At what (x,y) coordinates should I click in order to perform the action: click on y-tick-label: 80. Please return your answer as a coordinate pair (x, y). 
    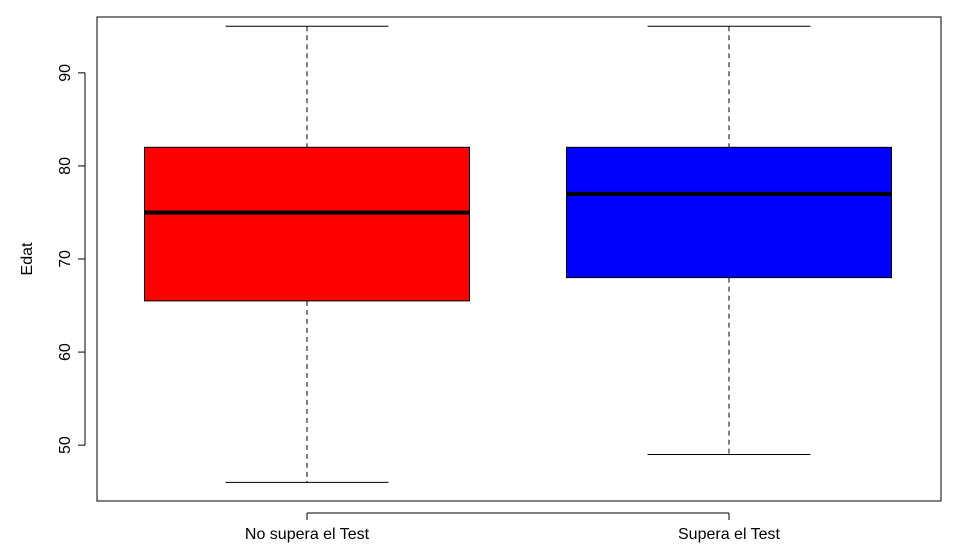
    Looking at the image, I should click on (65, 166).